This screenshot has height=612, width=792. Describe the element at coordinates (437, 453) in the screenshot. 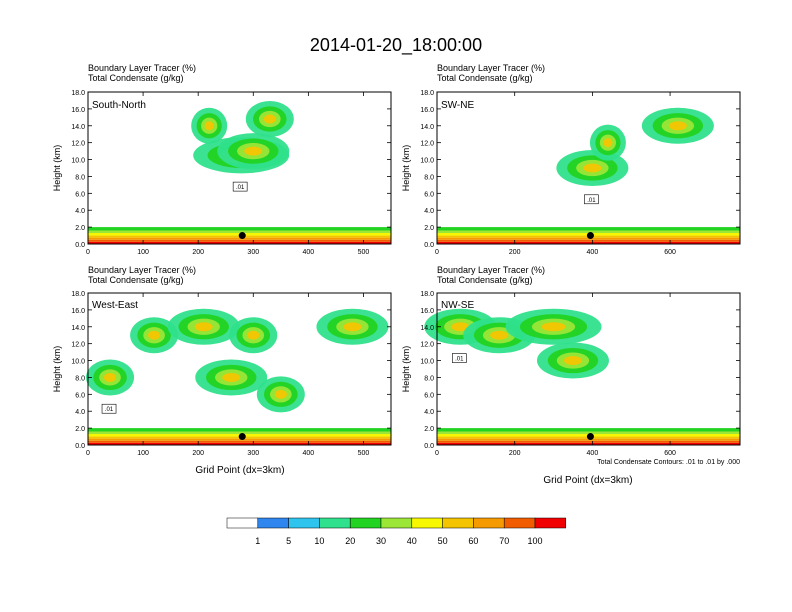

I see `x-tick-label: 0` at that location.